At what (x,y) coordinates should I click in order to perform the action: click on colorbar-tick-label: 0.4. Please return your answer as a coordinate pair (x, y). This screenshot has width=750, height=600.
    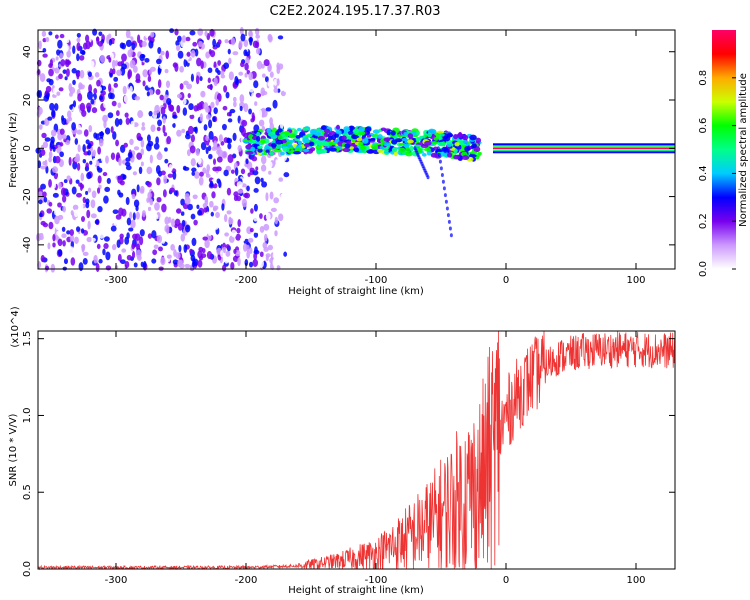
    Looking at the image, I should click on (703, 173).